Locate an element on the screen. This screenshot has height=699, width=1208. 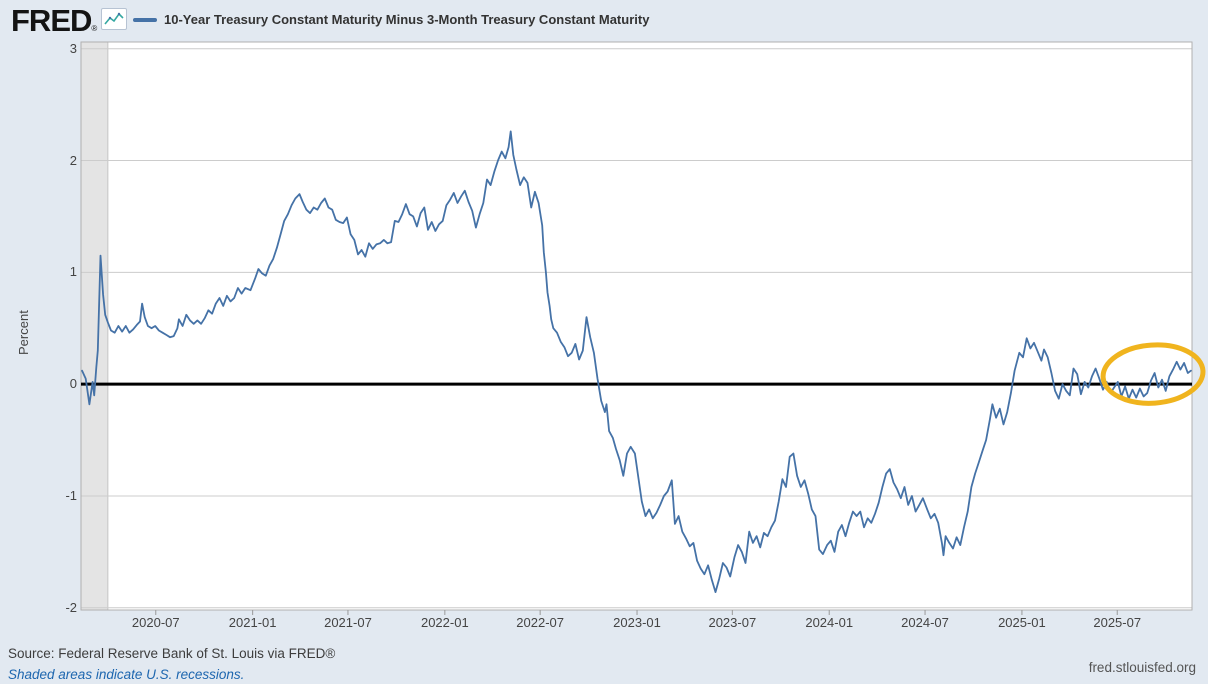
fred-site-link: fred.stlouisfed.org is located at coordinates (1142, 667).